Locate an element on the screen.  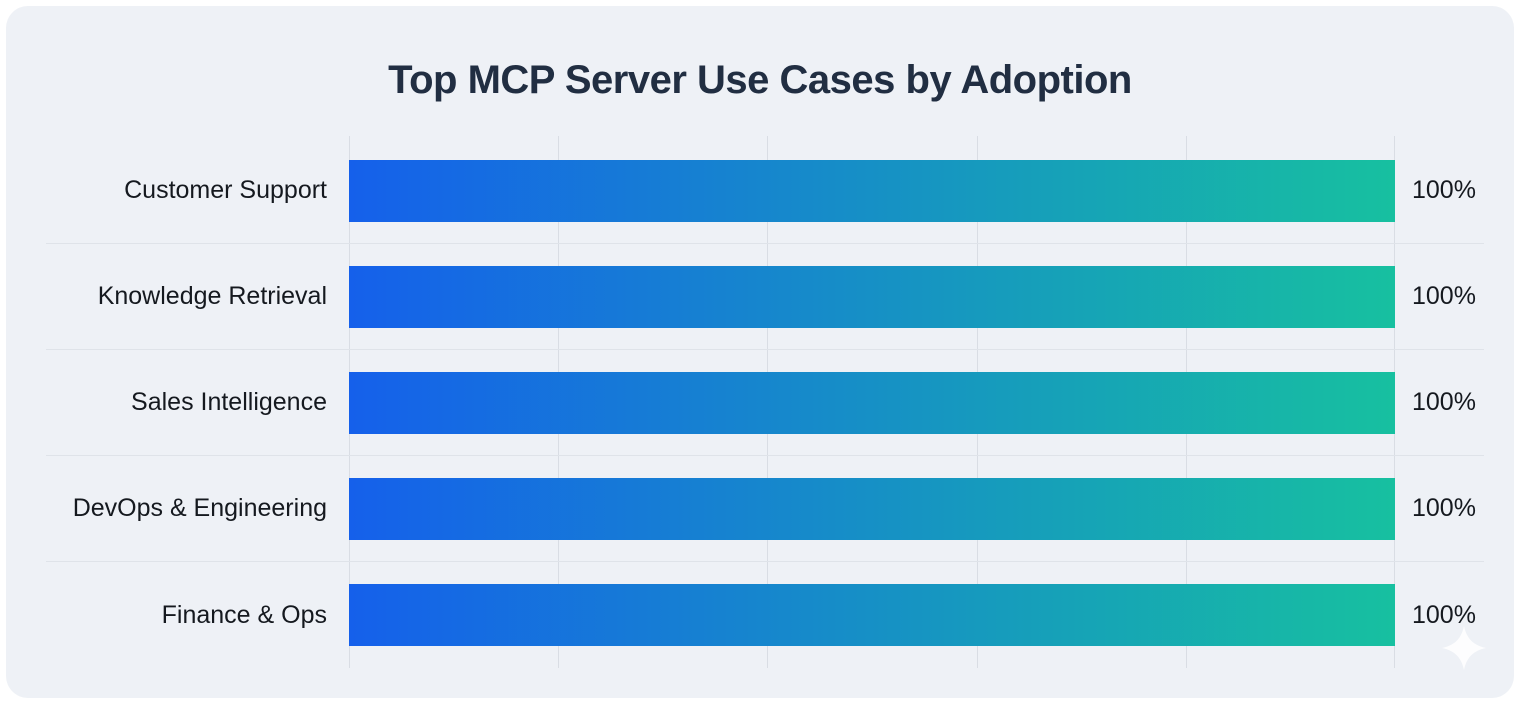
chart-row: DevOps & Engineering 100% is located at coordinates (765, 509).